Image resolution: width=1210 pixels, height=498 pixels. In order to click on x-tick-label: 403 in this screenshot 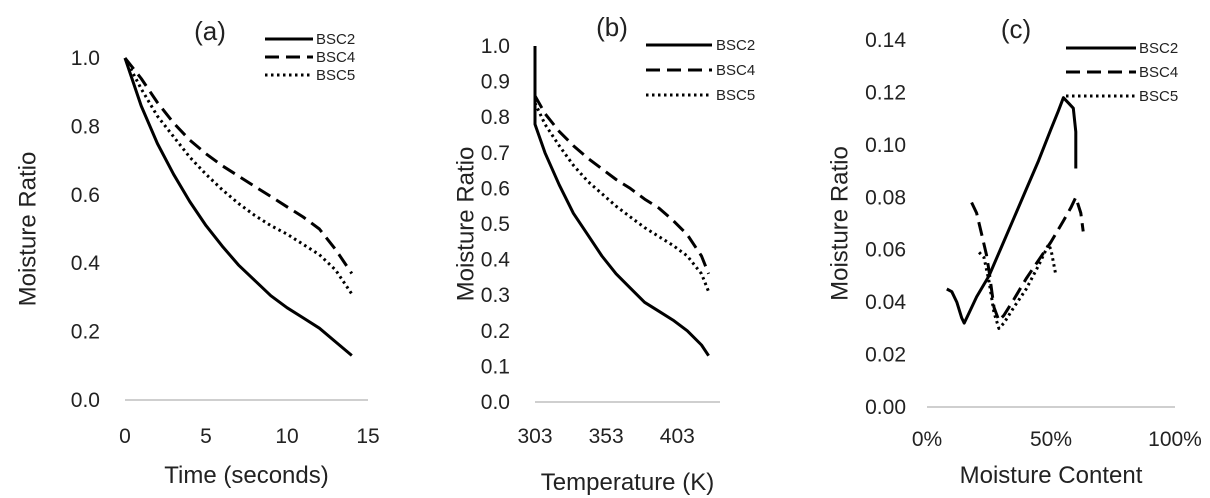, I will do `click(677, 436)`.